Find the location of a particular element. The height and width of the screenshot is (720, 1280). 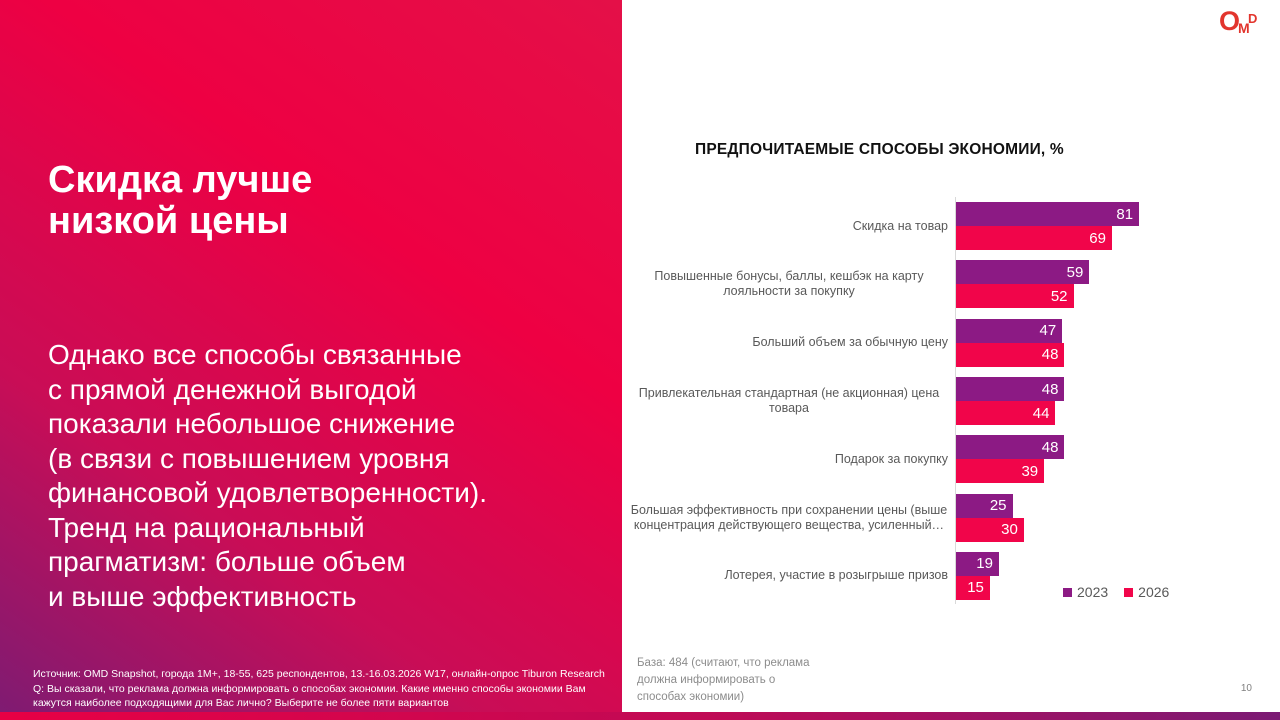

omd-logo-letter-m: M is located at coordinates (1244, 28).